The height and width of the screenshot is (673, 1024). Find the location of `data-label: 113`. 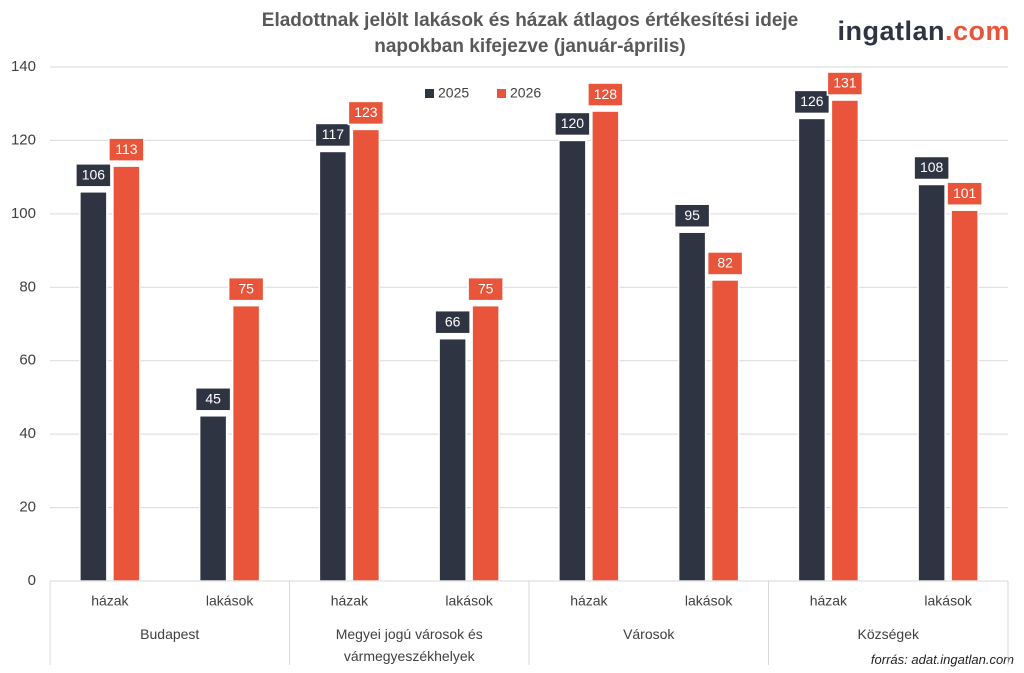

data-label: 113 is located at coordinates (126, 149).